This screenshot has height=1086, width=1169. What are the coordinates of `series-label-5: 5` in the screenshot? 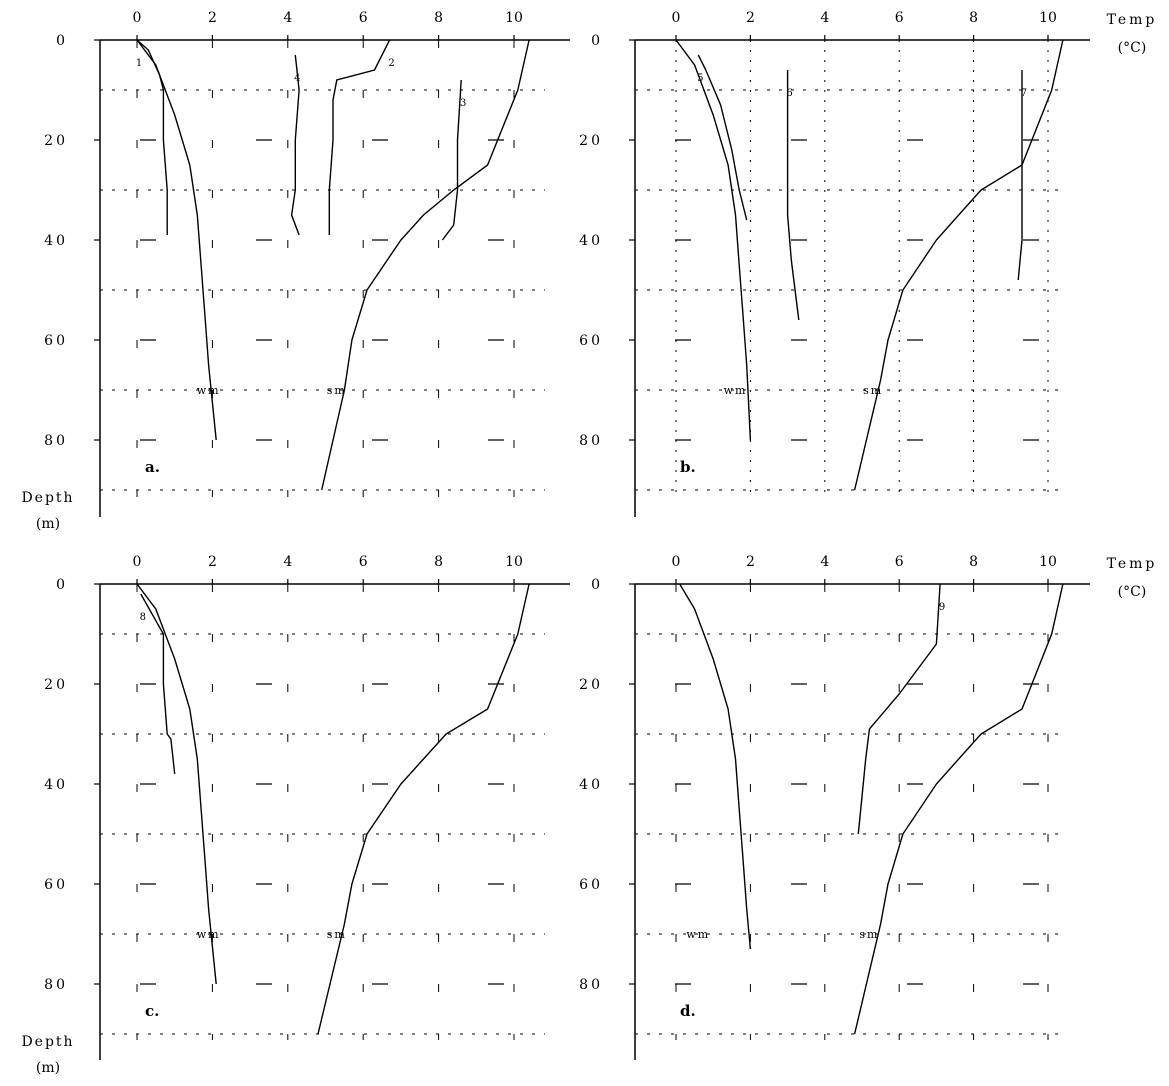 It's located at (700, 78).